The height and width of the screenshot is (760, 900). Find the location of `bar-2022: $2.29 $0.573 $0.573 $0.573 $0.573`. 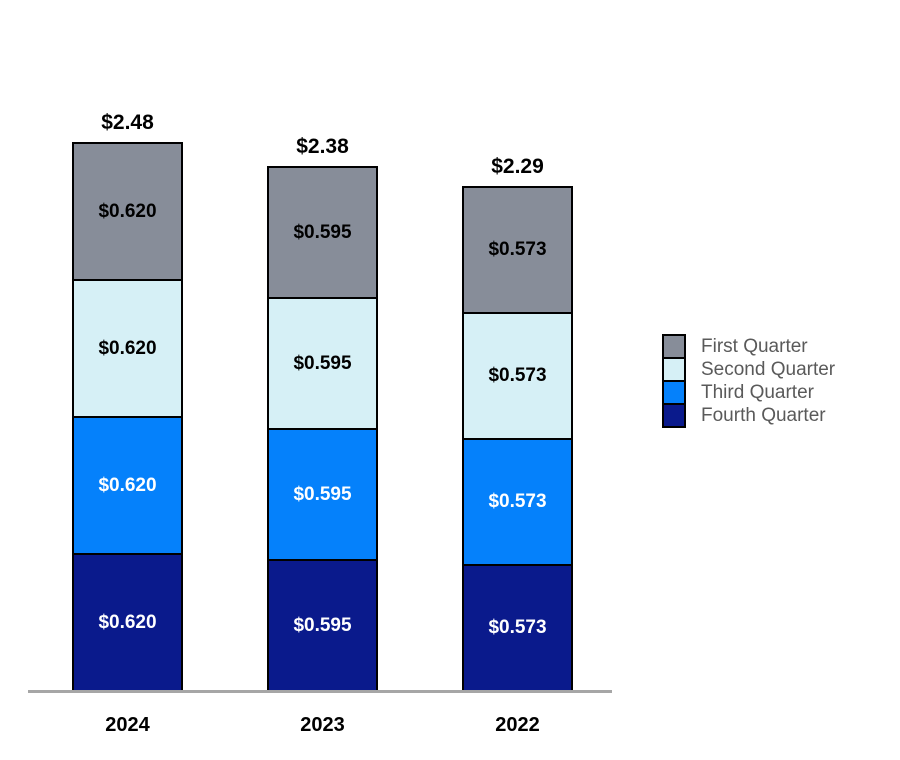

bar-2022: $2.29 $0.573 $0.573 $0.573 $0.573 is located at coordinates (517, 422).